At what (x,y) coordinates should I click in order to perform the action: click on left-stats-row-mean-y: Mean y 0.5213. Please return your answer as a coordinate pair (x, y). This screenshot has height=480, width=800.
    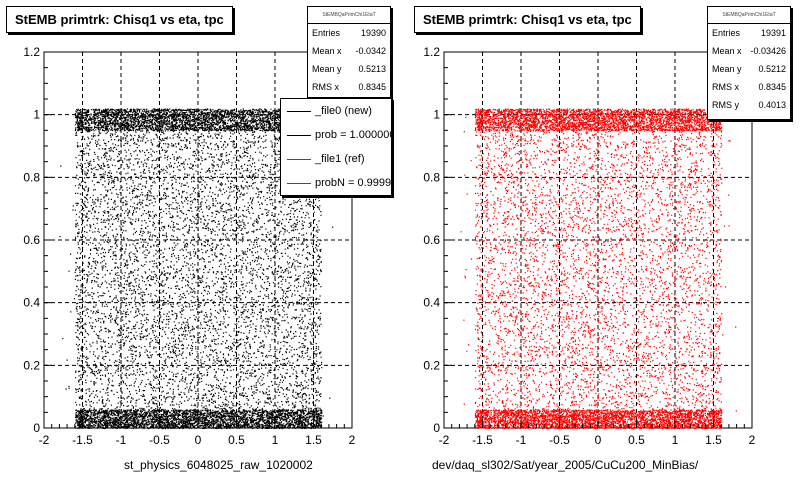
    Looking at the image, I should click on (349, 69).